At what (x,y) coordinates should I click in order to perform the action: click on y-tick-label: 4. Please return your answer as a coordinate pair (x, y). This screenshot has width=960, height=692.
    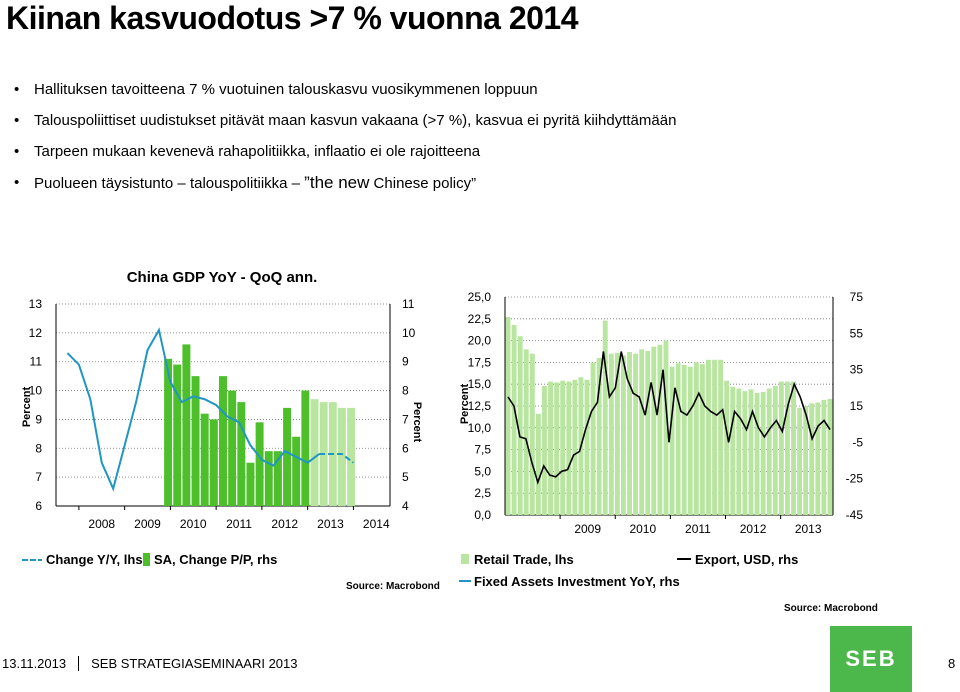
    Looking at the image, I should click on (405, 506).